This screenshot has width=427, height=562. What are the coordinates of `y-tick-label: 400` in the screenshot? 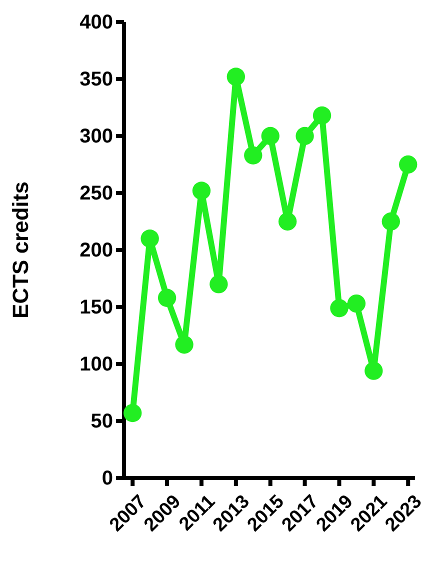 It's located at (96, 22).